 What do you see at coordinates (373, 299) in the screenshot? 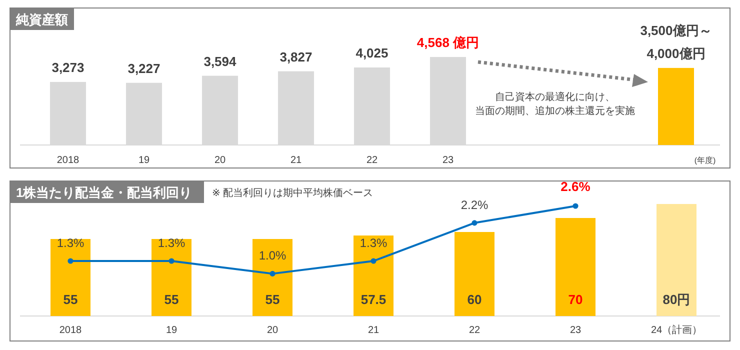
I see `data-label: 57.5` at bounding box center [373, 299].